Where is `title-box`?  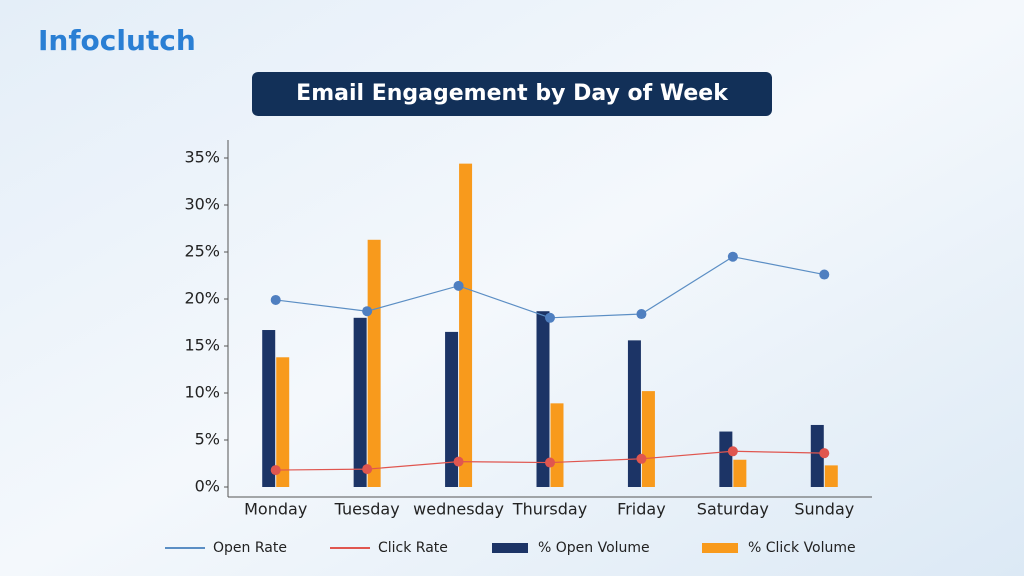
title-box is located at coordinates (512, 94).